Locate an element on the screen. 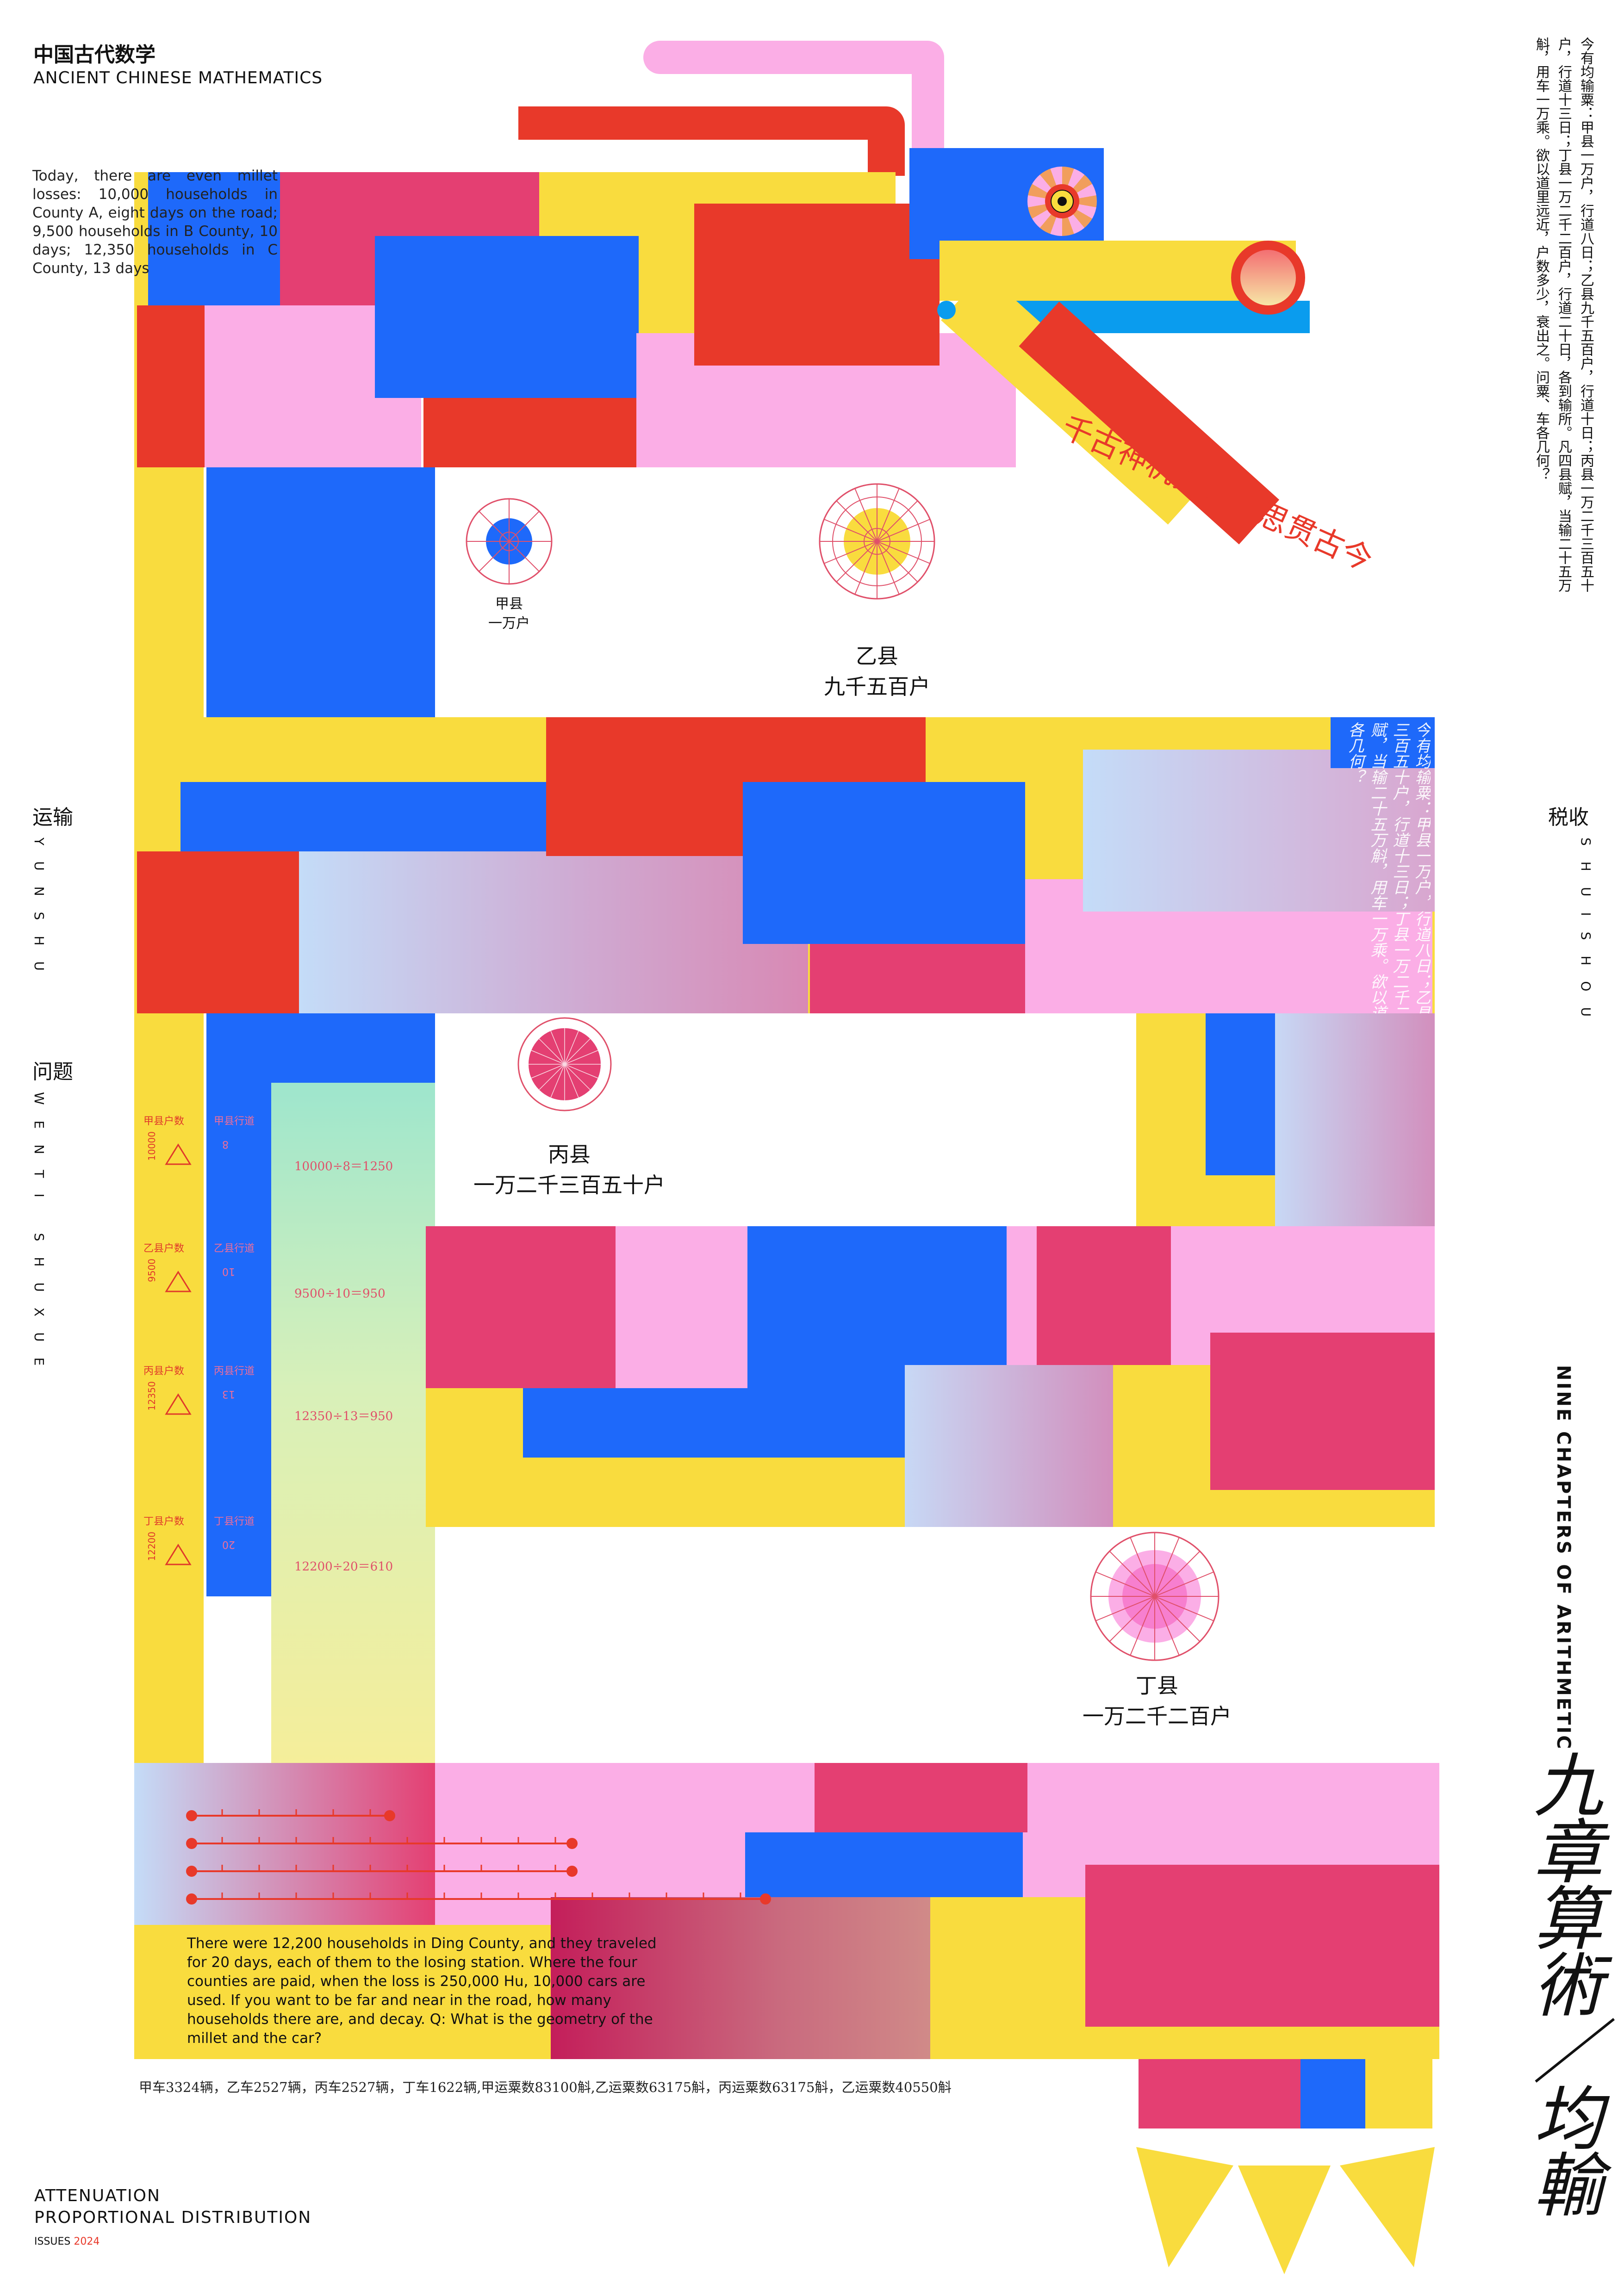 This screenshot has height=2296, width=1624. footer-issues-year: 2024 is located at coordinates (87, 2242).